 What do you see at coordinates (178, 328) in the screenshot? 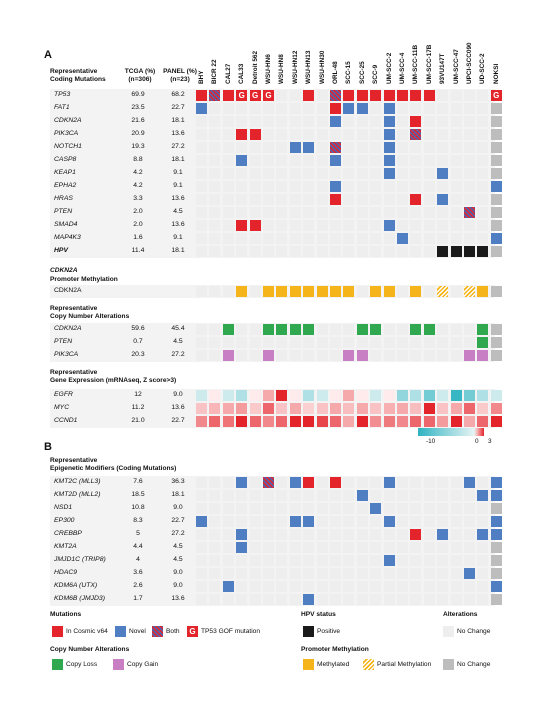
I see `cna-panel-value: 45.4` at bounding box center [178, 328].